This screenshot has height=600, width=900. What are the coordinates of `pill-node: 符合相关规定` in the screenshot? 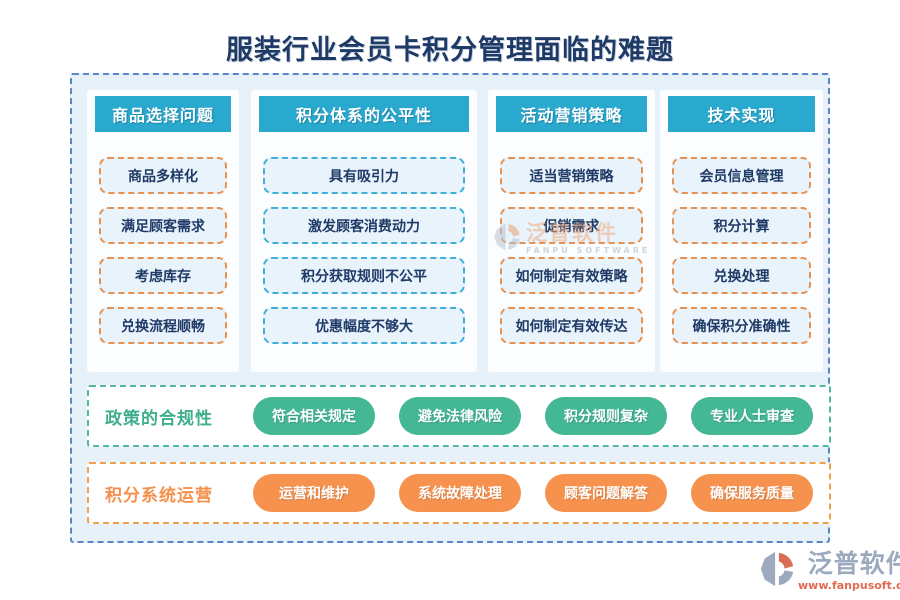 It's located at (314, 416).